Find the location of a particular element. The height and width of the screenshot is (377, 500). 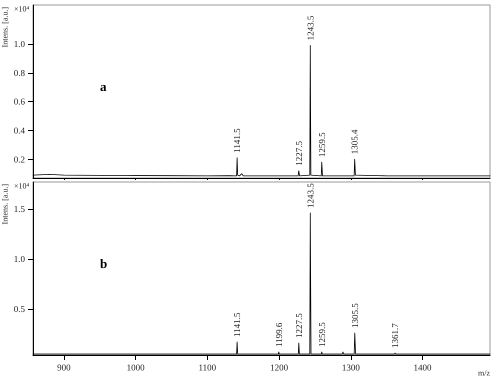

annotation: 1199.6 is located at coordinates (279, 334).